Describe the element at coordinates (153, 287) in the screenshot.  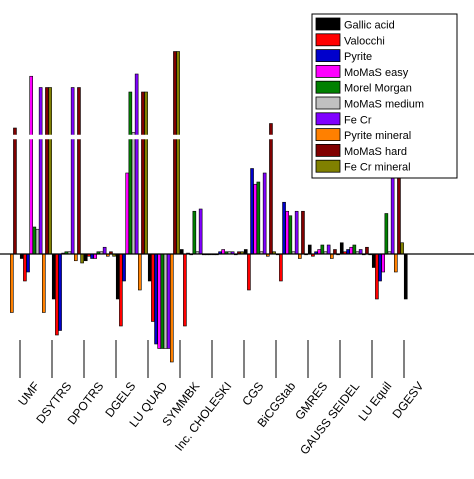
I see `bar-valocchi-lu-quad` at that location.